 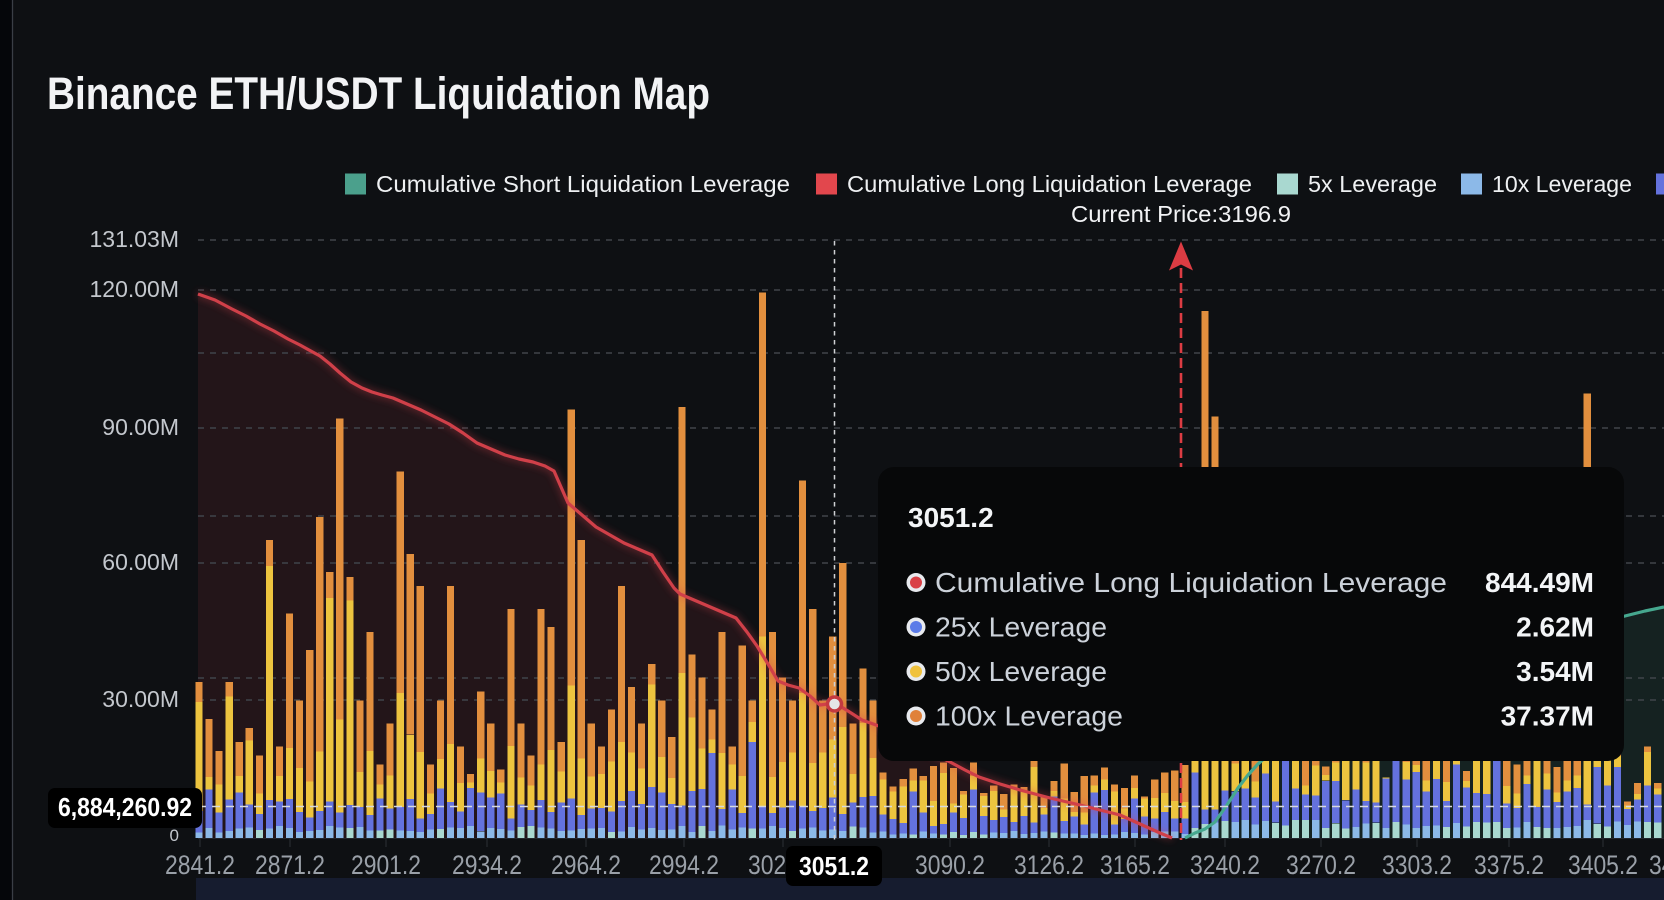 I want to click on svg-text: 2994.2, so click(x=684, y=865).